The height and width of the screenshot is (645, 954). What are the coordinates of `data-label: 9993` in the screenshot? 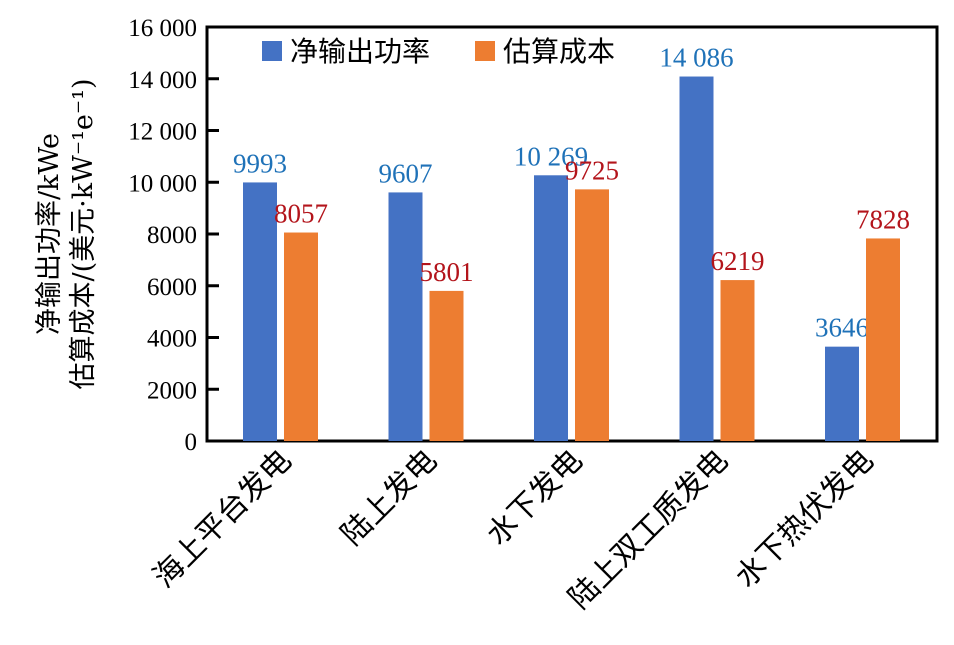 It's located at (260, 163).